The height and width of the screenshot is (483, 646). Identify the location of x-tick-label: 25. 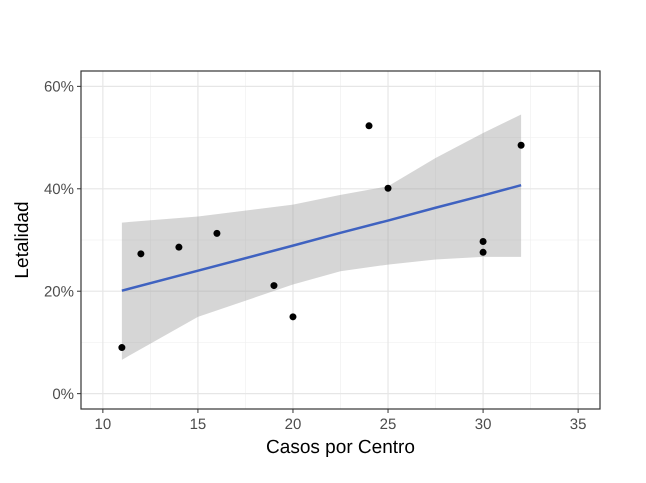
(388, 424).